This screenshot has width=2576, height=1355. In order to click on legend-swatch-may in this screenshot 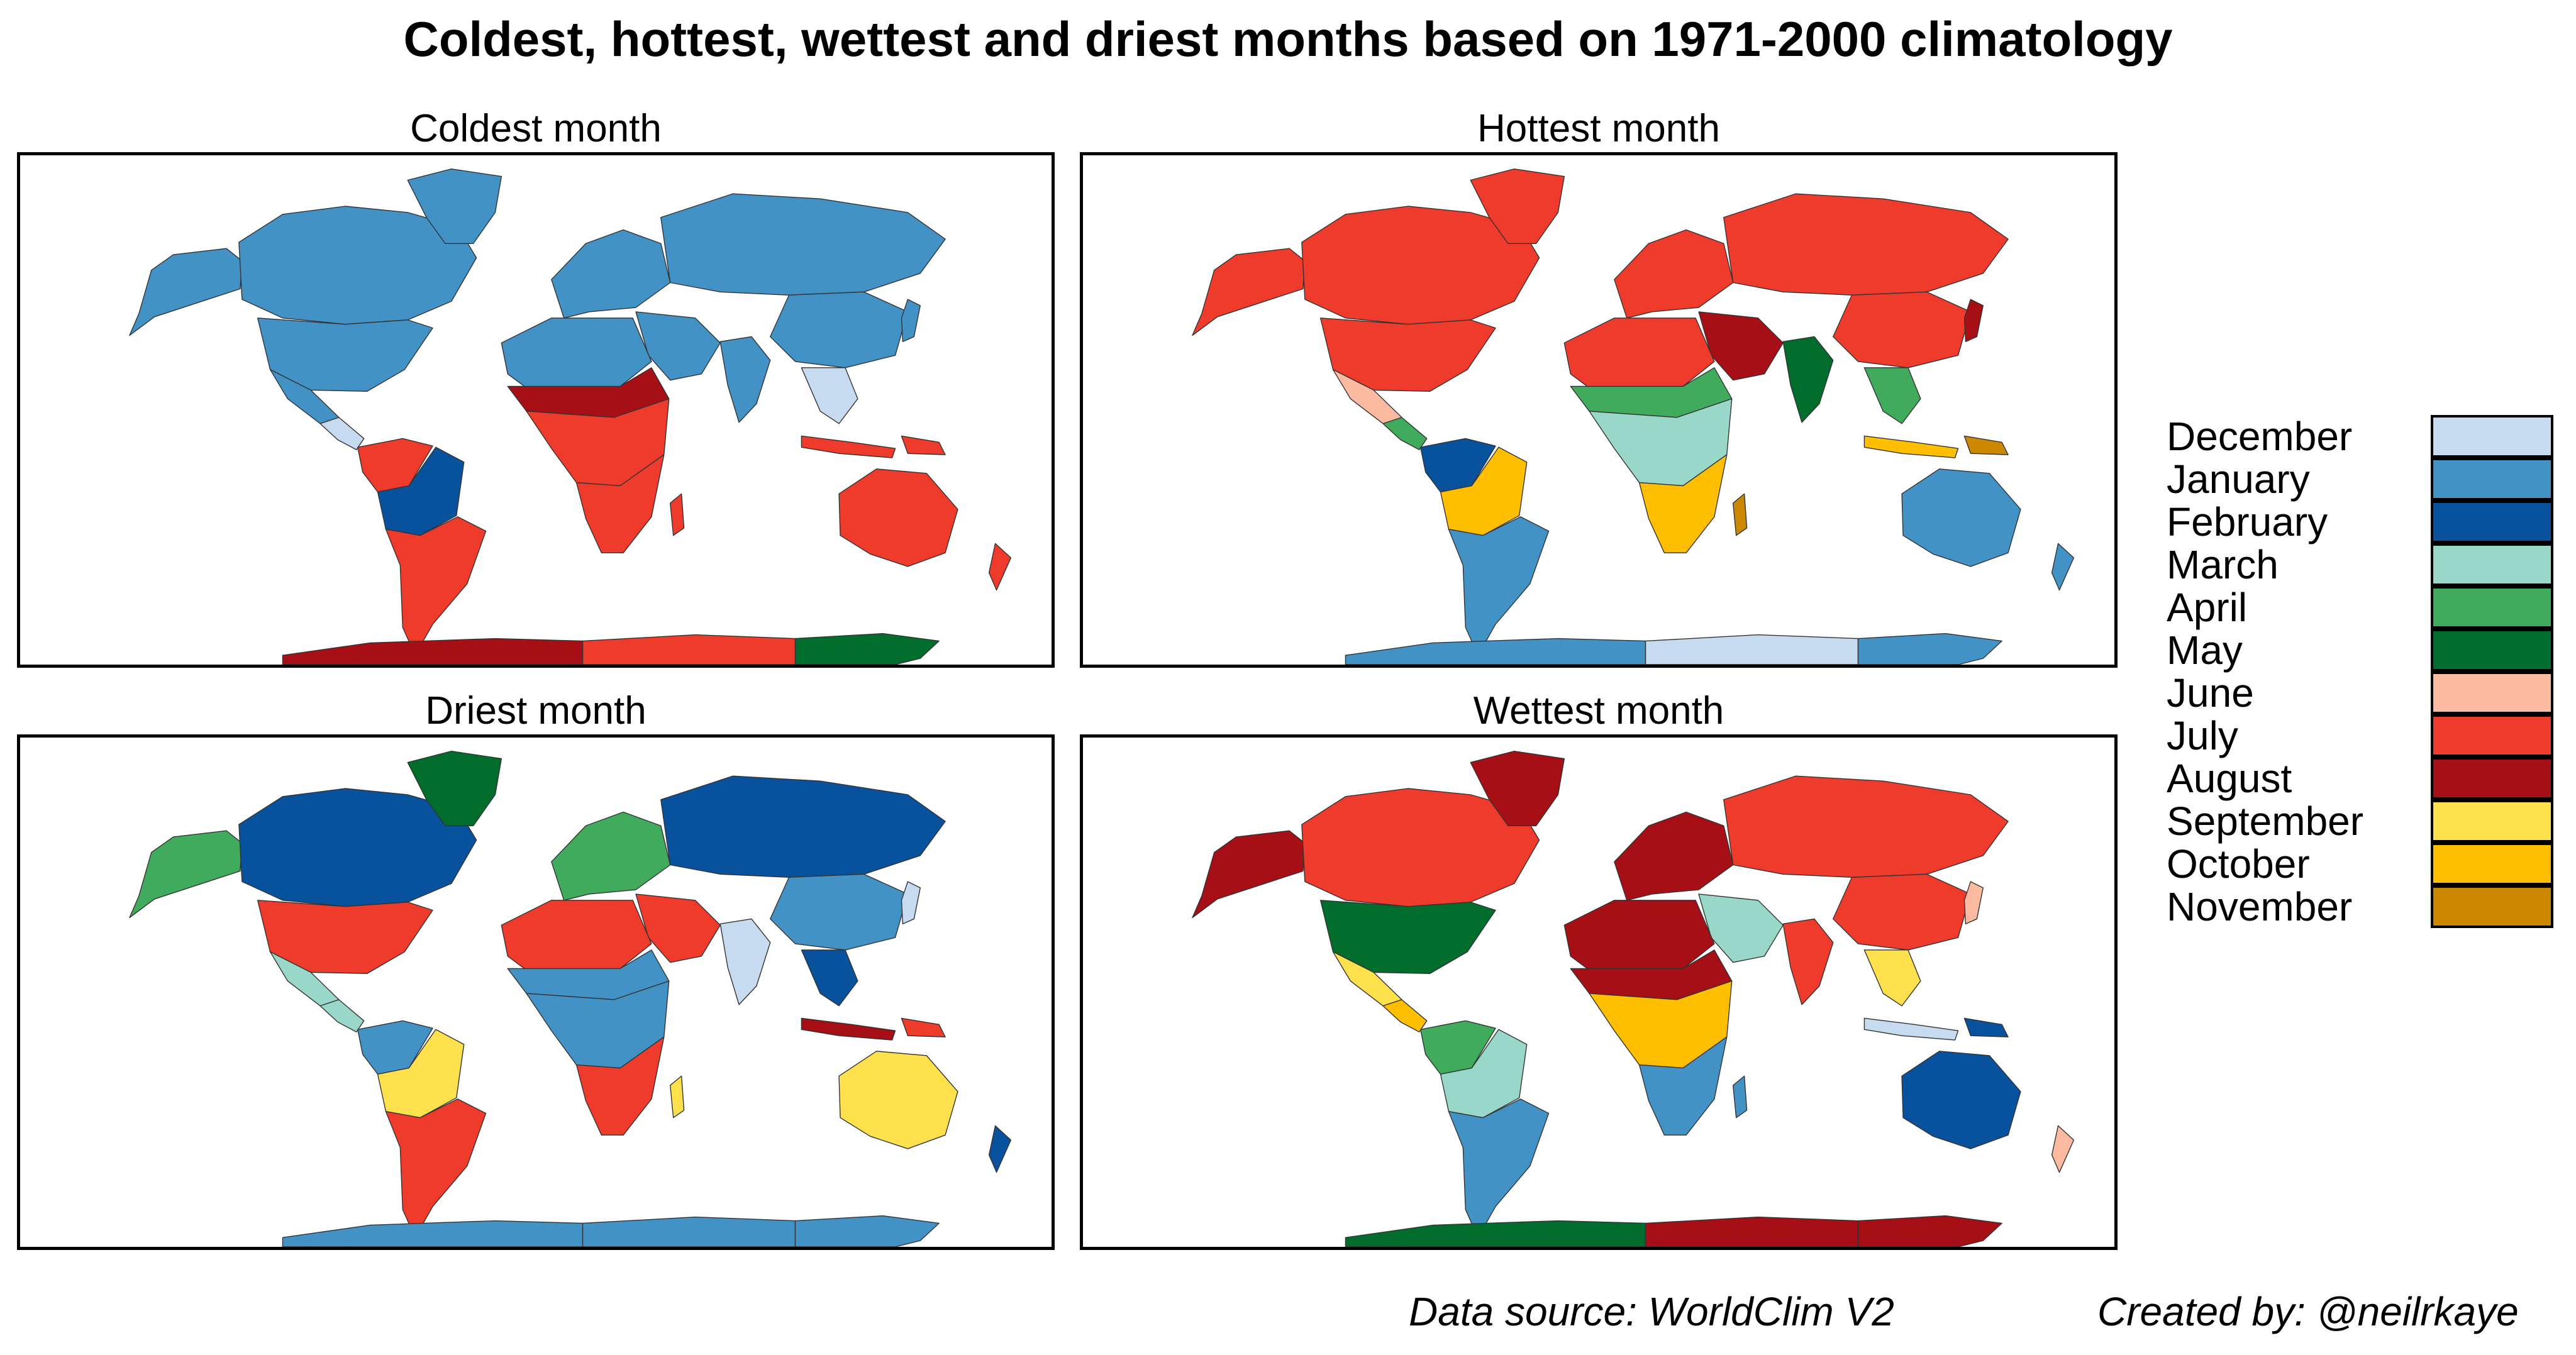, I will do `click(2492, 650)`.